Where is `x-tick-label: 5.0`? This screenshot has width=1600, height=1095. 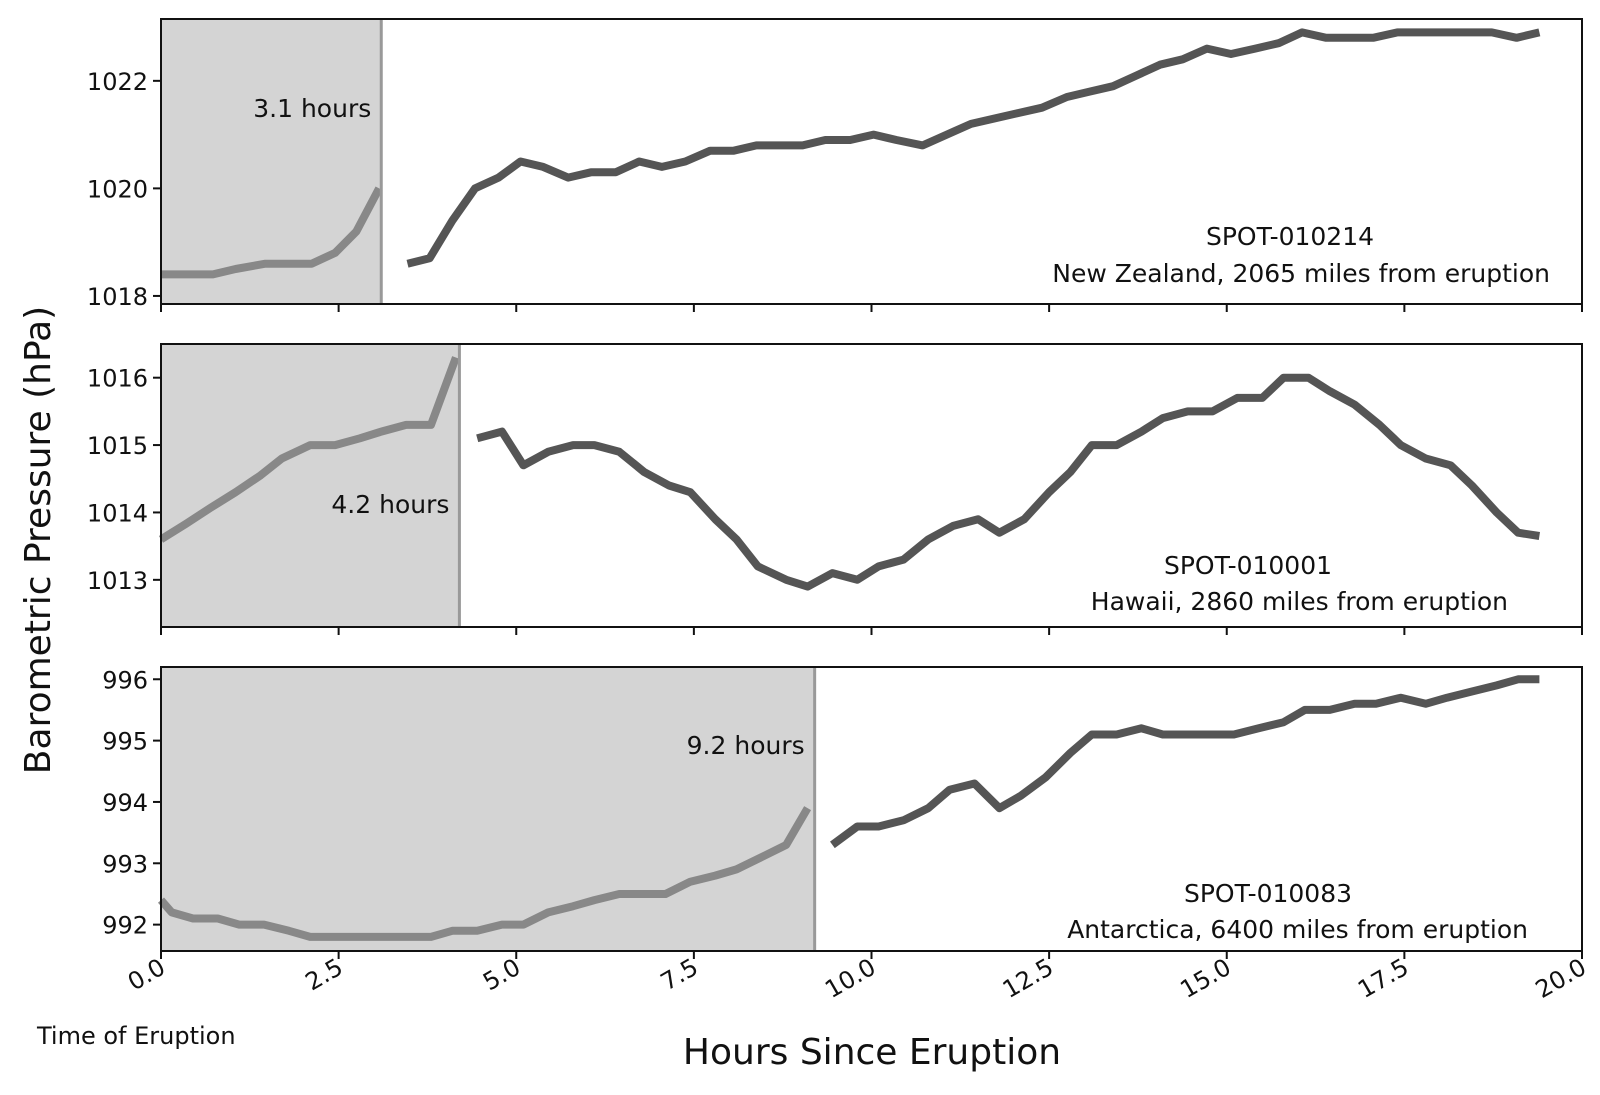 x-tick-label: 5.0 is located at coordinates (501, 974).